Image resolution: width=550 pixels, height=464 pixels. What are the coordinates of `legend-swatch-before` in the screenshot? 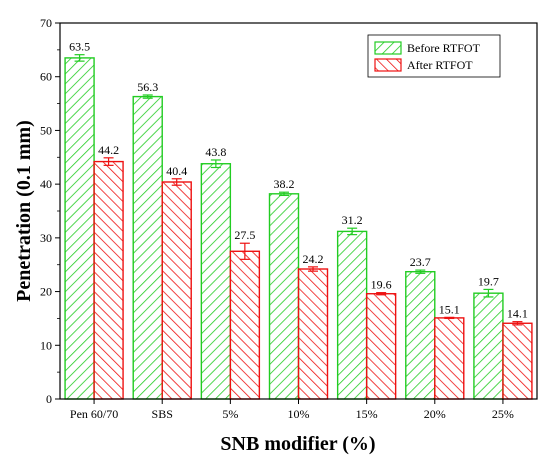 It's located at (388, 48).